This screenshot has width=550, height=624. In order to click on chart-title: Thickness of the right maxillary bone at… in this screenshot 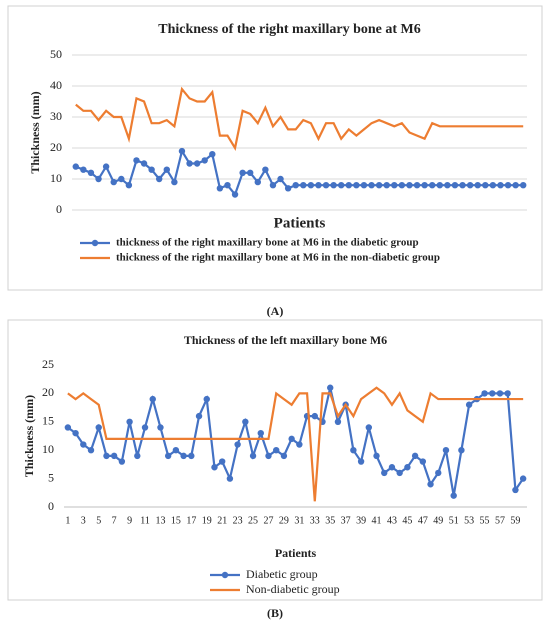, I will do `click(289, 29)`.